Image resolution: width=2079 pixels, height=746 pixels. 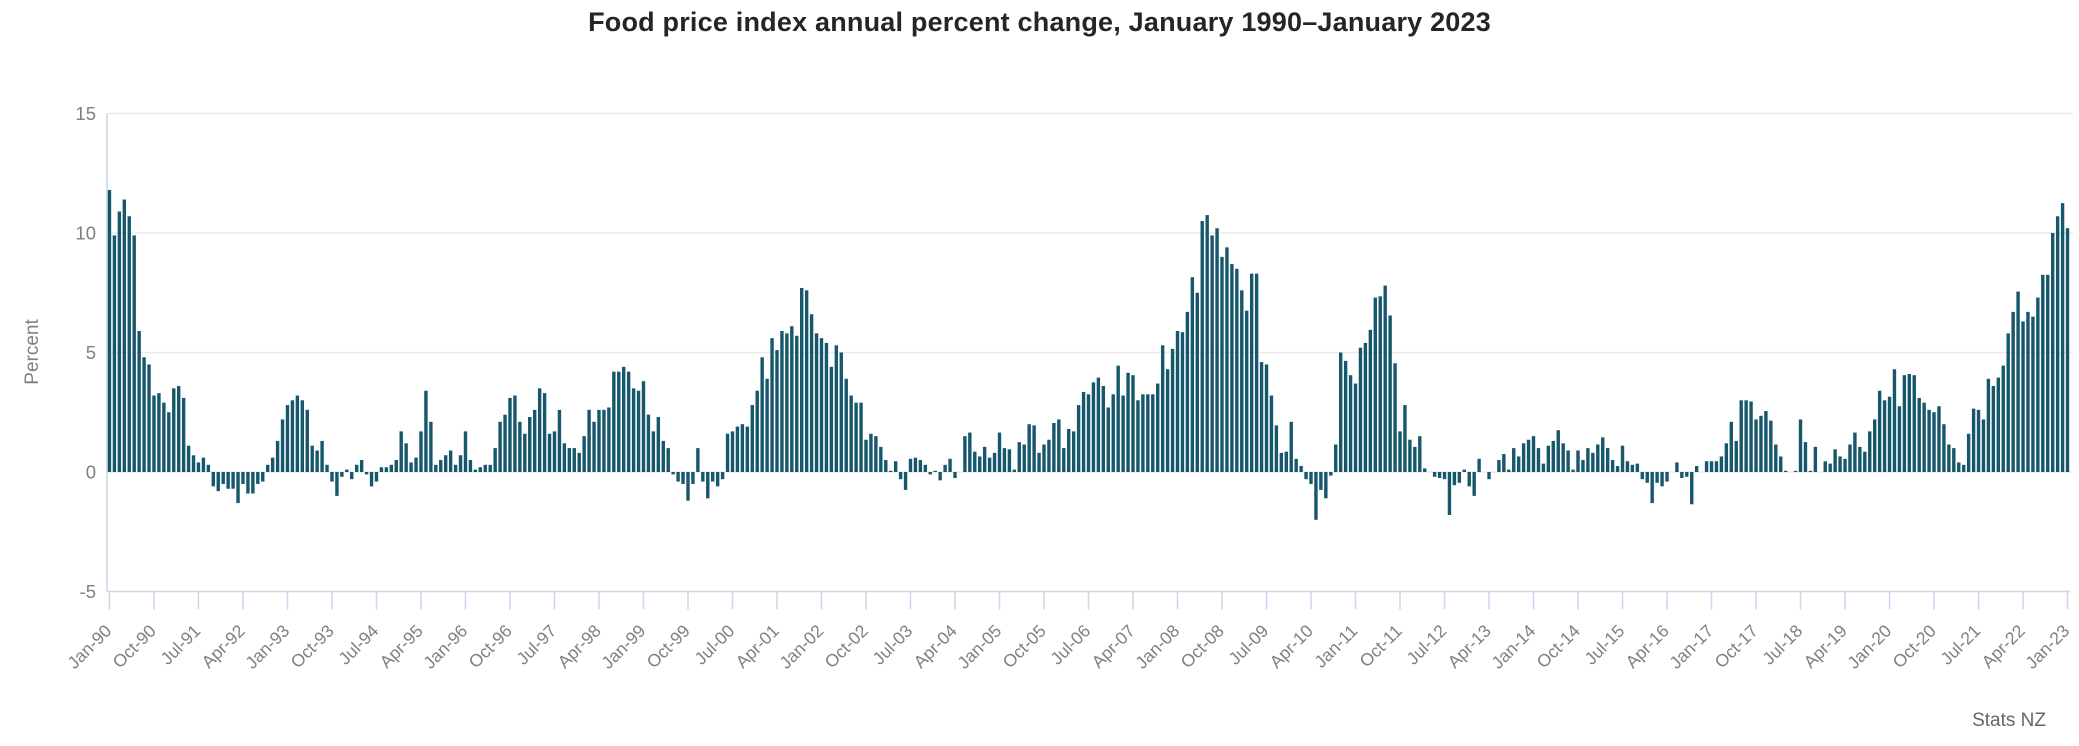 I want to click on source-attribution: Stats NZ, so click(x=2009, y=720).